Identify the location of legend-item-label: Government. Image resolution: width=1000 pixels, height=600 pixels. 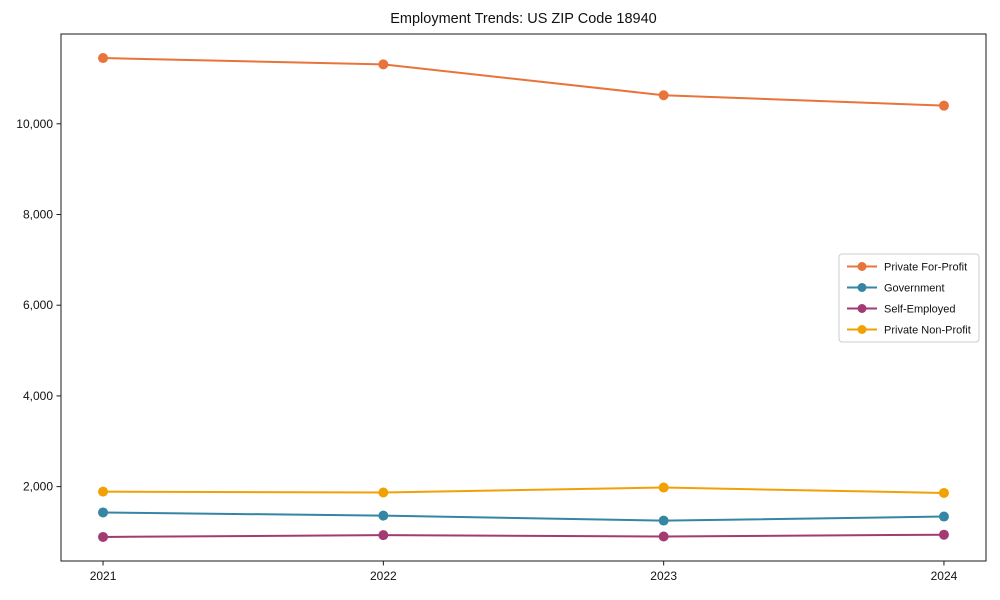
(914, 289).